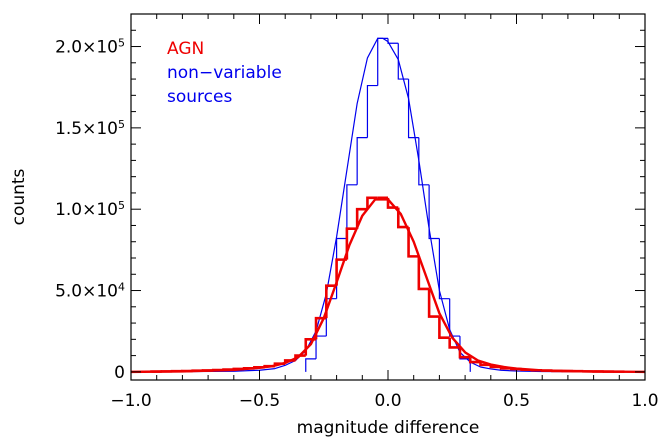 The width and height of the screenshot is (665, 440). Describe the element at coordinates (19, 196) in the screenshot. I see `y-axis-label: counts` at that location.